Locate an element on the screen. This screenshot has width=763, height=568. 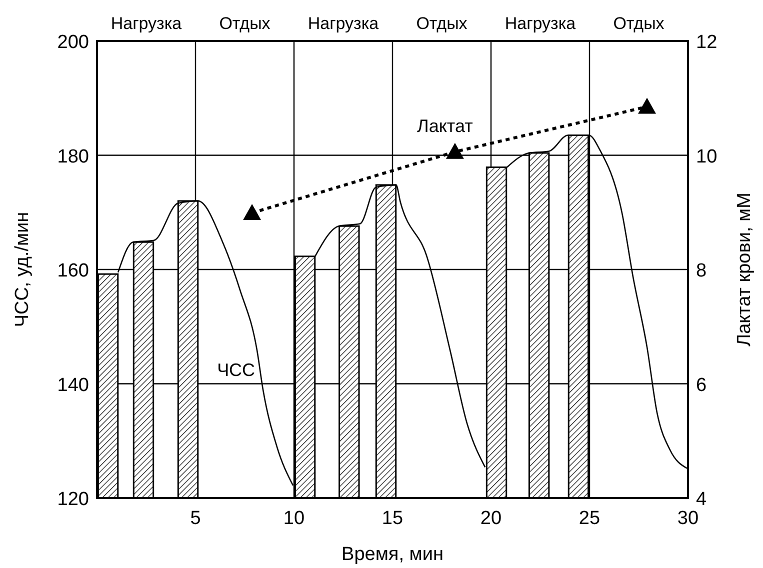
x-tick-label: 20 is located at coordinates (491, 518).